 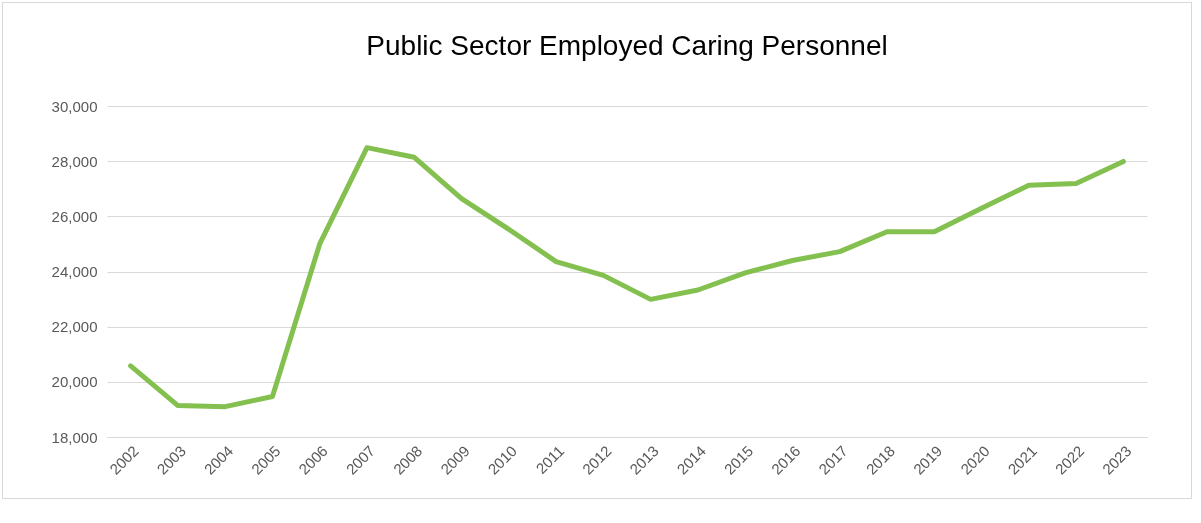 I want to click on y-tick-label: 26,000, so click(x=74, y=216).